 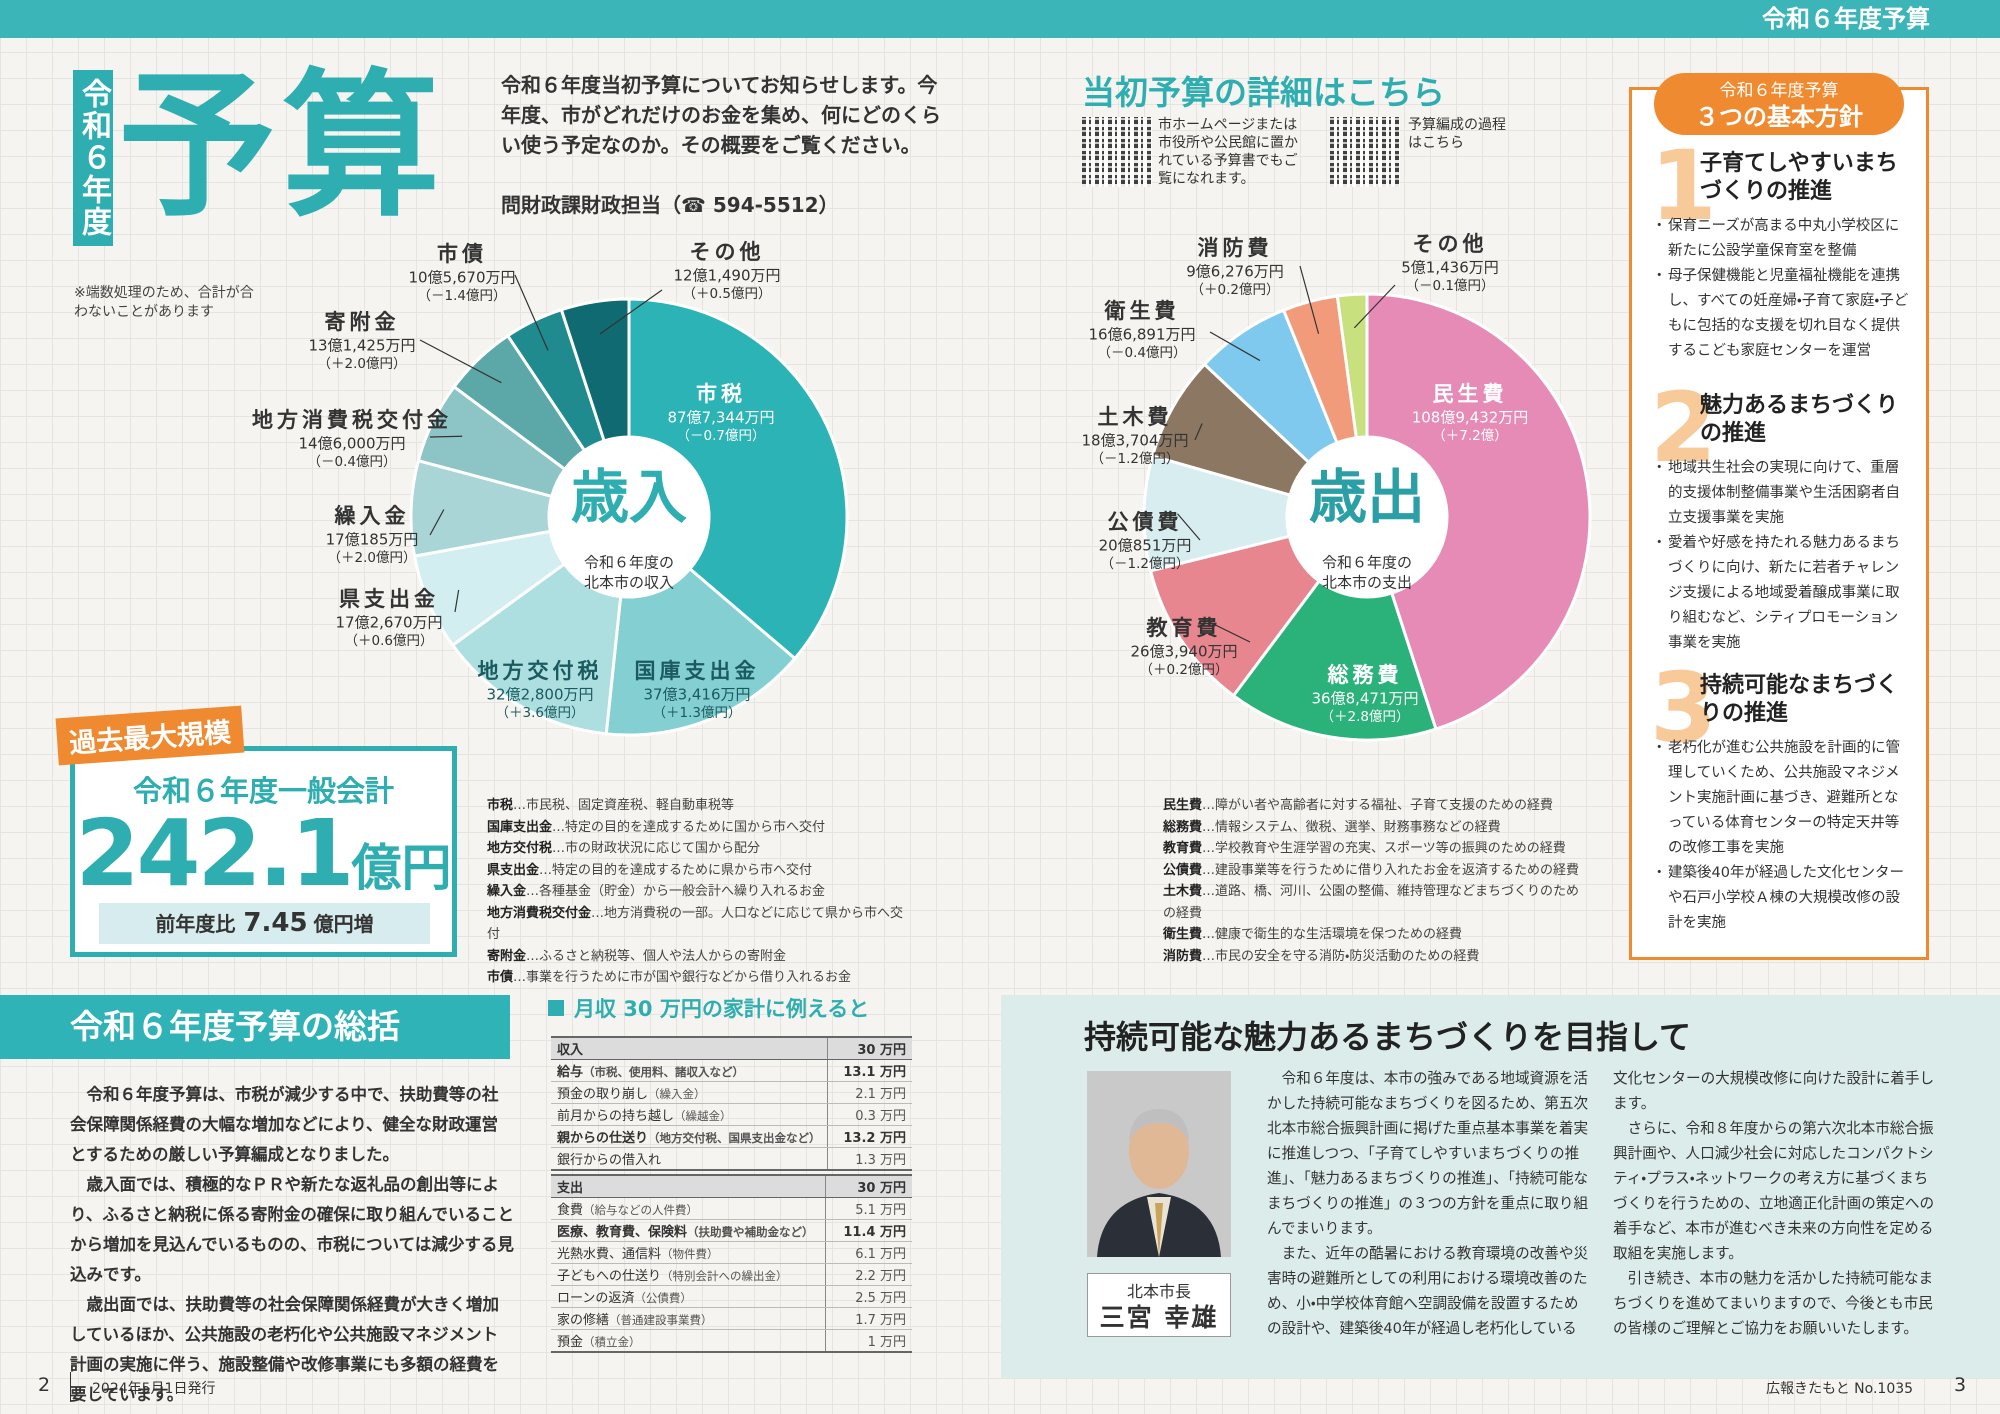 I want to click on item-name: 預金の取り崩し, so click(x=603, y=1094).